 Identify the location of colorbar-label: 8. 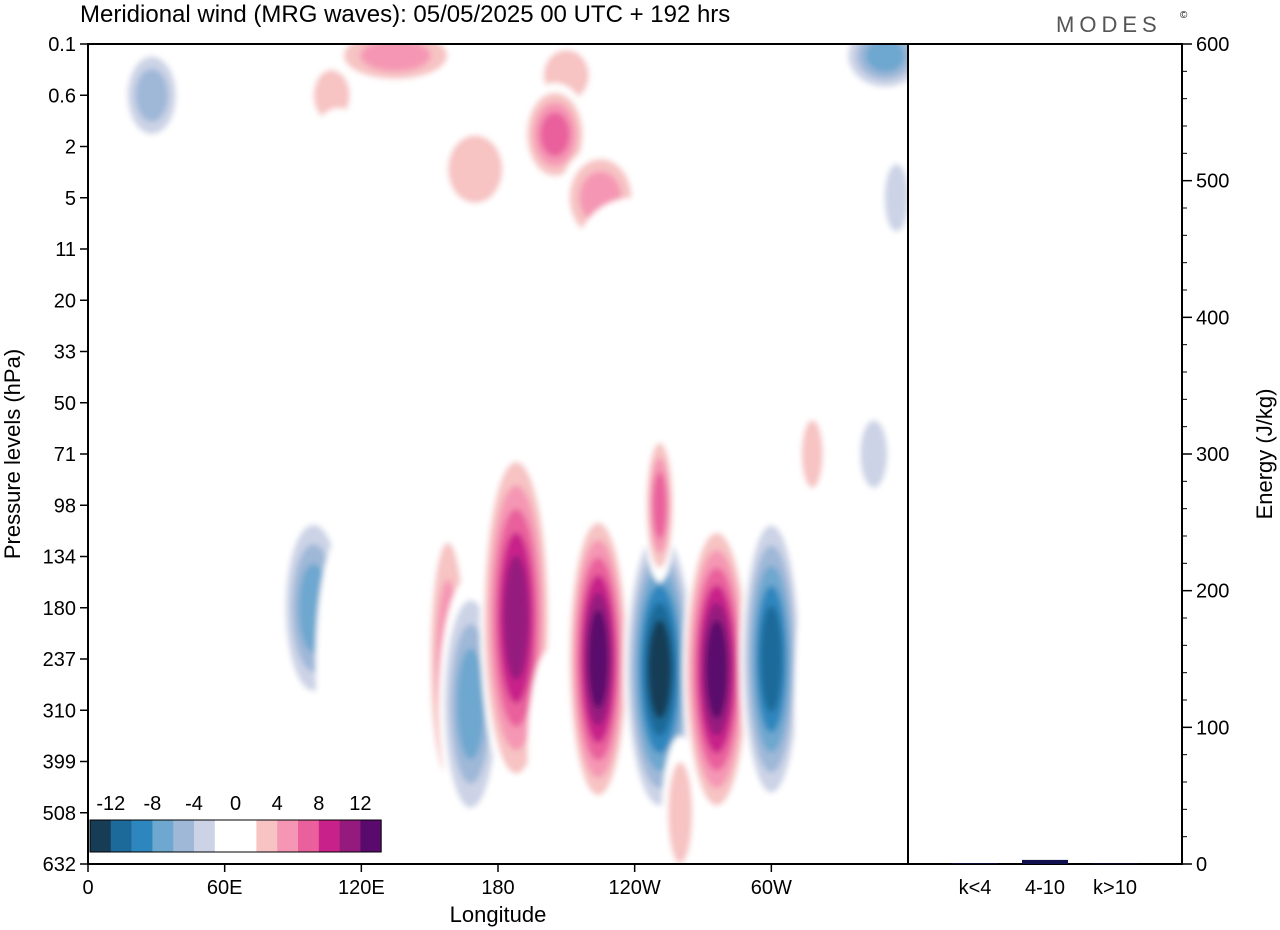
(318, 804).